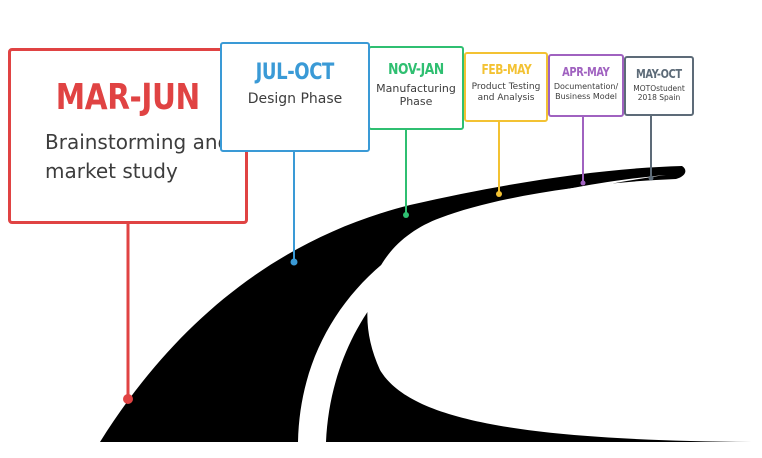 This screenshot has width=762, height=458. What do you see at coordinates (406, 215) in the screenshot?
I see `post-base-nov-jan` at bounding box center [406, 215].